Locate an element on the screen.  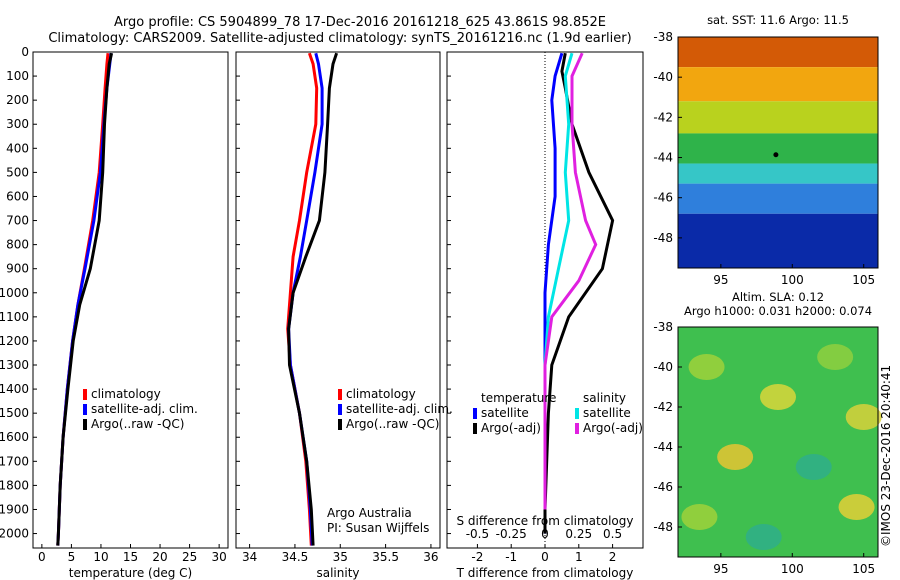
x-tick-label: 36 is located at coordinates (430, 557).